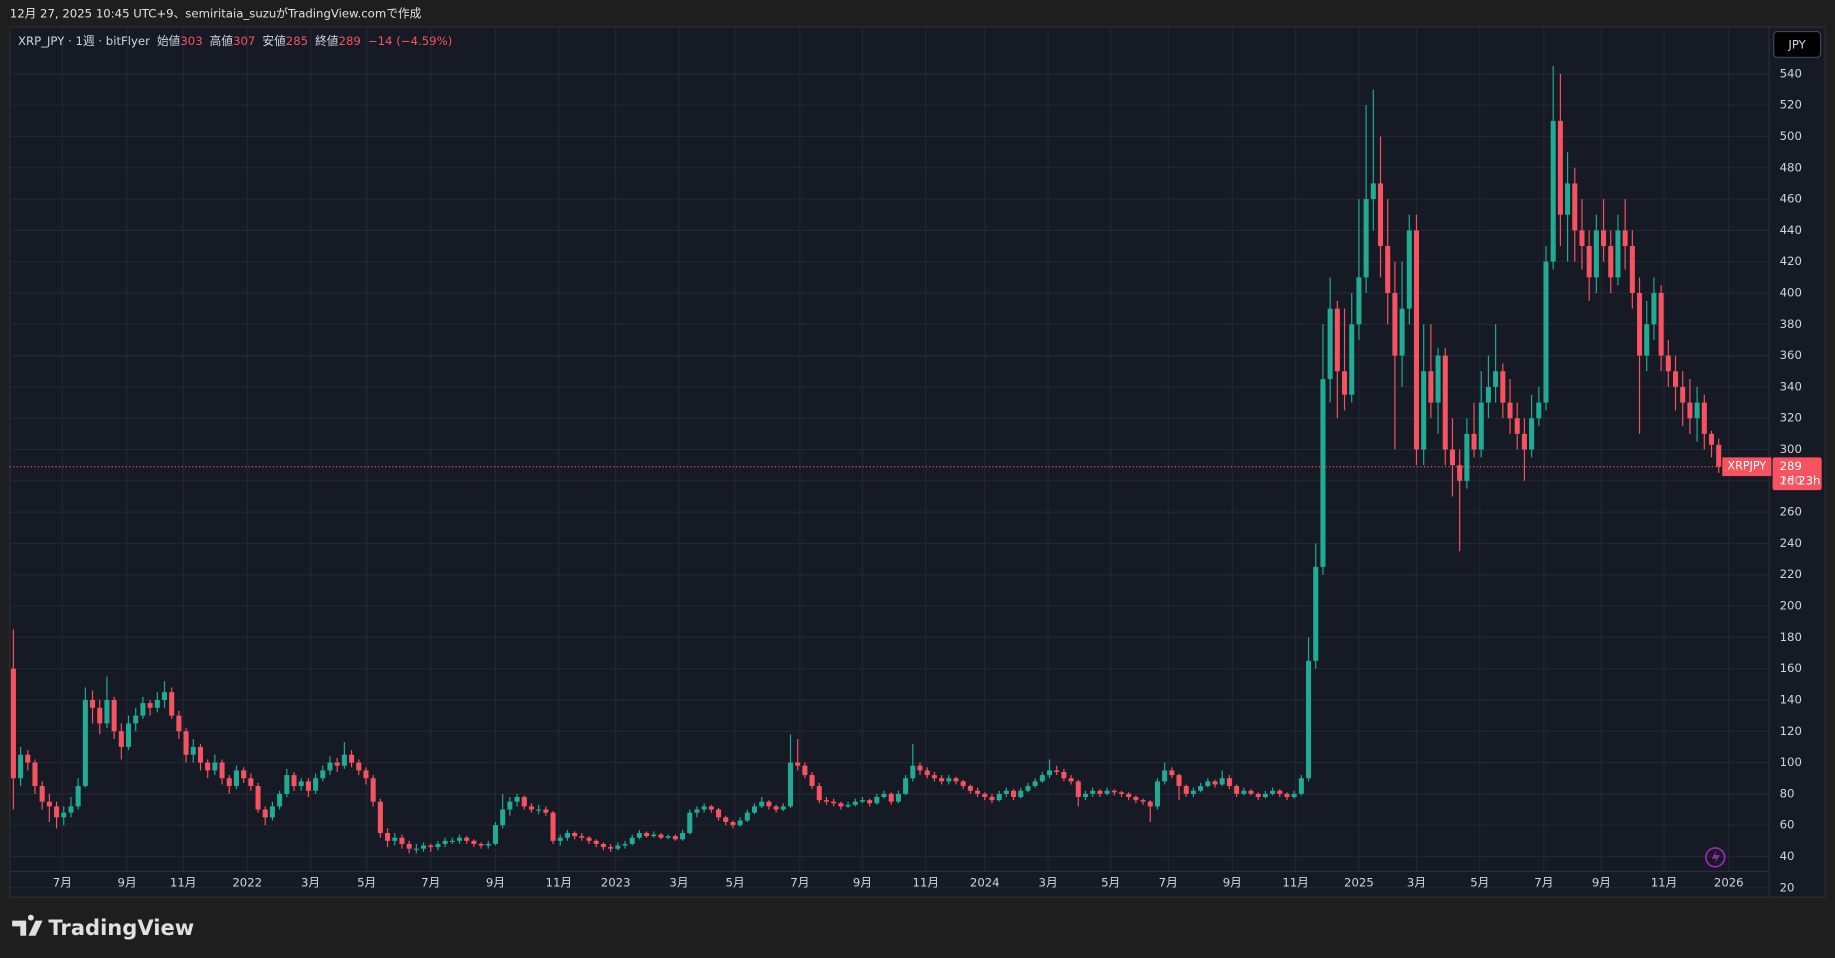 The height and width of the screenshot is (958, 1835). Describe the element at coordinates (1791, 466) in the screenshot. I see `price-tag: 289` at that location.